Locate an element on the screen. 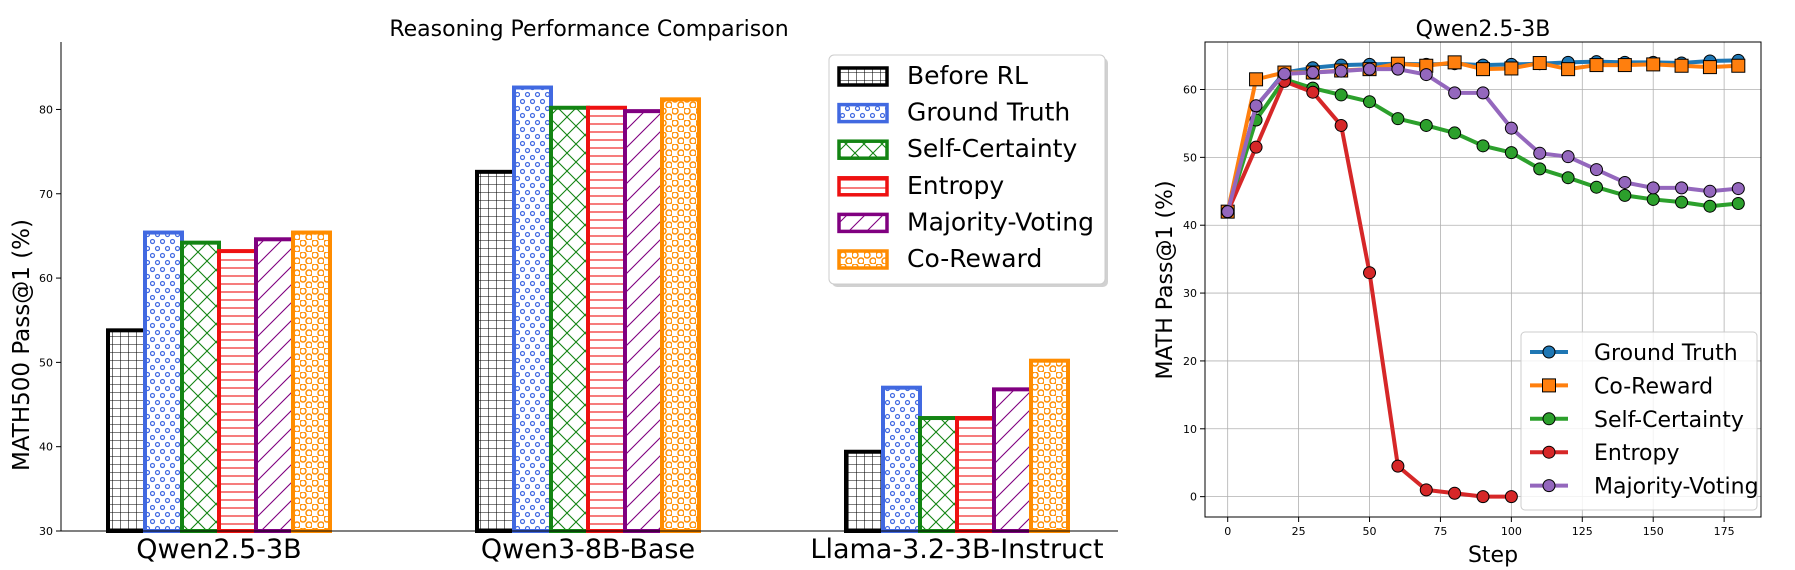 This screenshot has height=570, width=1795. line-legend-frame is located at coordinates (1639, 421).